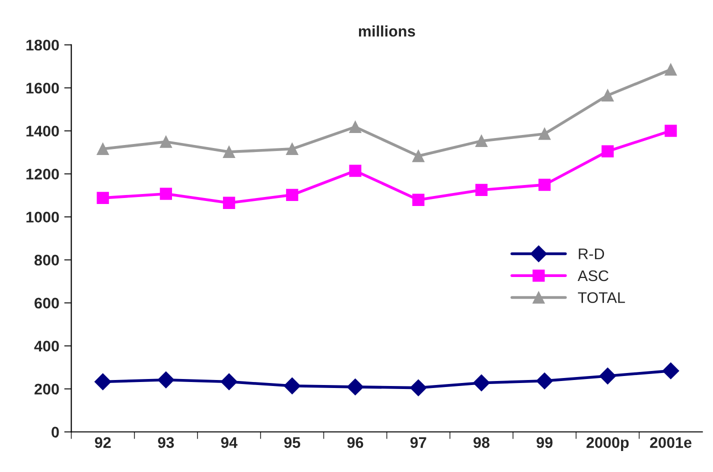 The image size is (713, 472). Describe the element at coordinates (671, 442) in the screenshot. I see `x-tick-label: 2001e` at that location.